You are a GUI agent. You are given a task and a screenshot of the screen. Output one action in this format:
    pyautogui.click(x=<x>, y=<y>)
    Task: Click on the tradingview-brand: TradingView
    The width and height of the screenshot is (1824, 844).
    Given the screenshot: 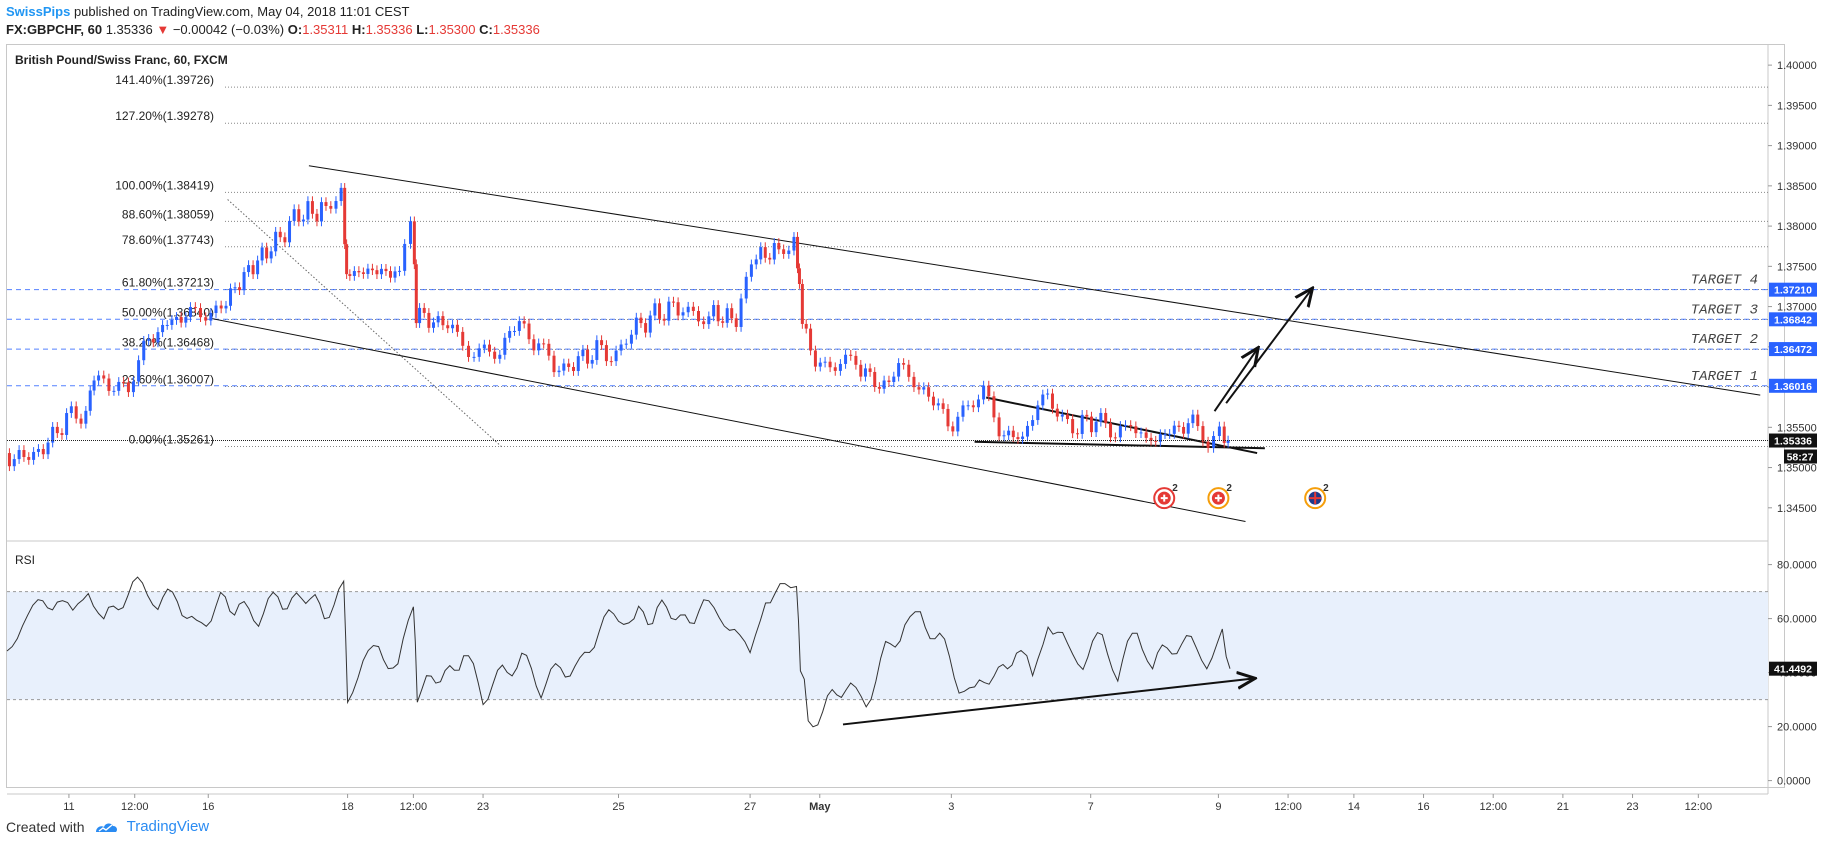 What is the action you would take?
    pyautogui.click(x=168, y=826)
    